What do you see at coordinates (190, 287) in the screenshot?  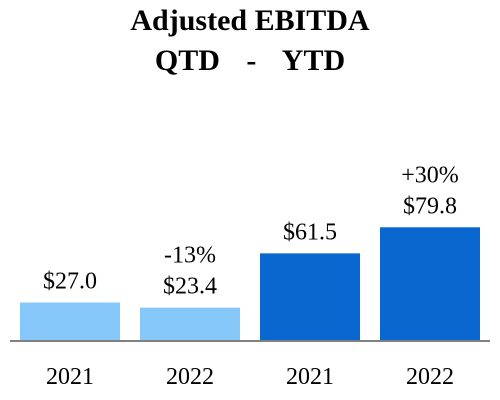 I see `value-label: $23.4` at bounding box center [190, 287].